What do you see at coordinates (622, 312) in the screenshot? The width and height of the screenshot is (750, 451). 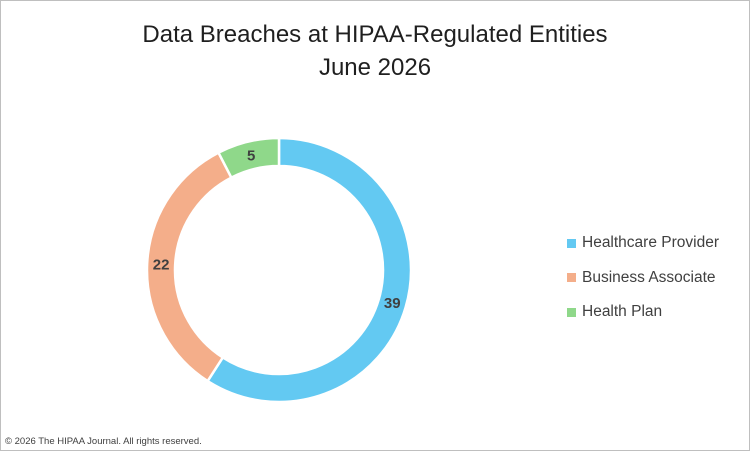 I see `legend-label: Health Plan` at bounding box center [622, 312].